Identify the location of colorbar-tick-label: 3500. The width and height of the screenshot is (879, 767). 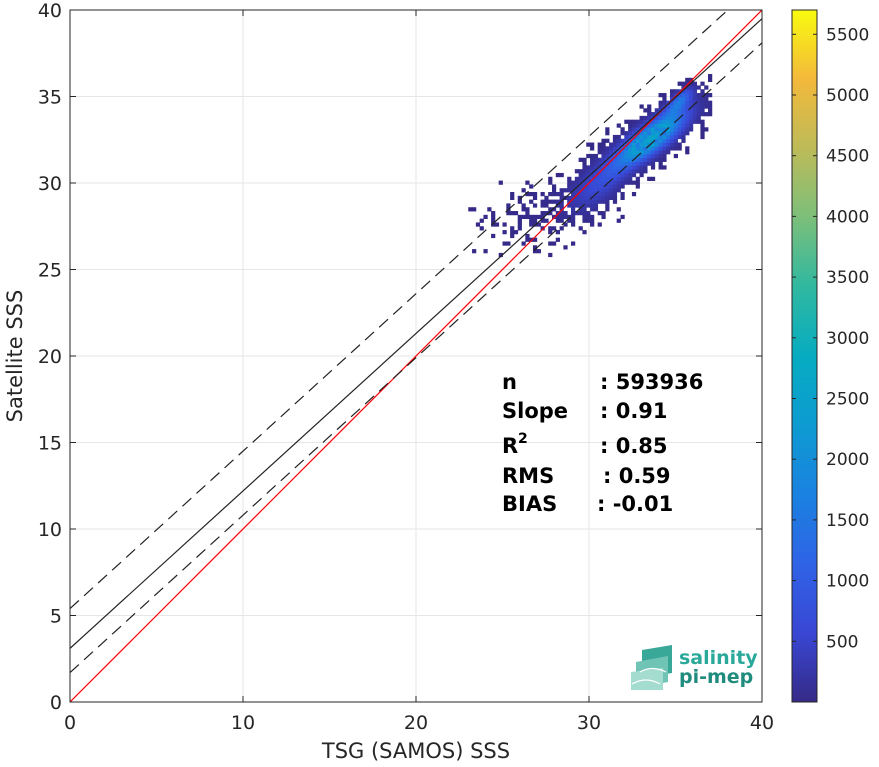
(847, 278).